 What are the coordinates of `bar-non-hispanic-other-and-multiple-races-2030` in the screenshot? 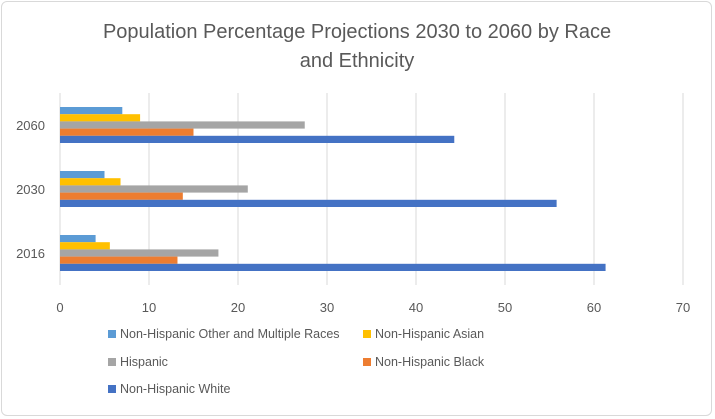 It's located at (82, 175).